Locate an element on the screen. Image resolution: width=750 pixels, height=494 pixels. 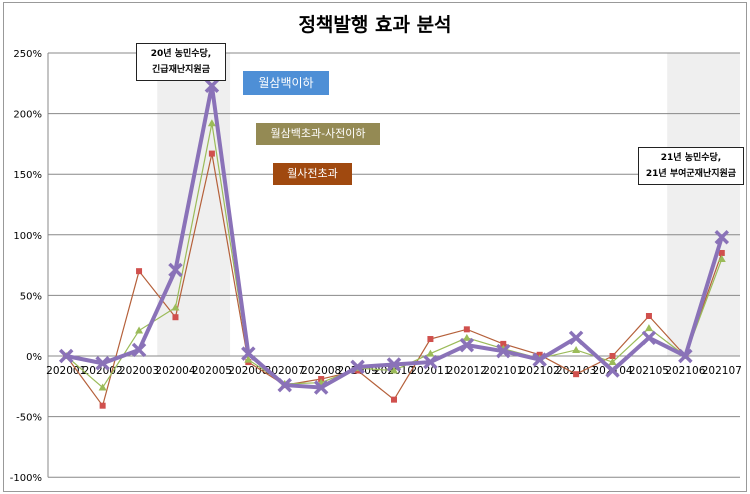
annotation-line: 21년 부여군재난지원금 is located at coordinates (691, 174).